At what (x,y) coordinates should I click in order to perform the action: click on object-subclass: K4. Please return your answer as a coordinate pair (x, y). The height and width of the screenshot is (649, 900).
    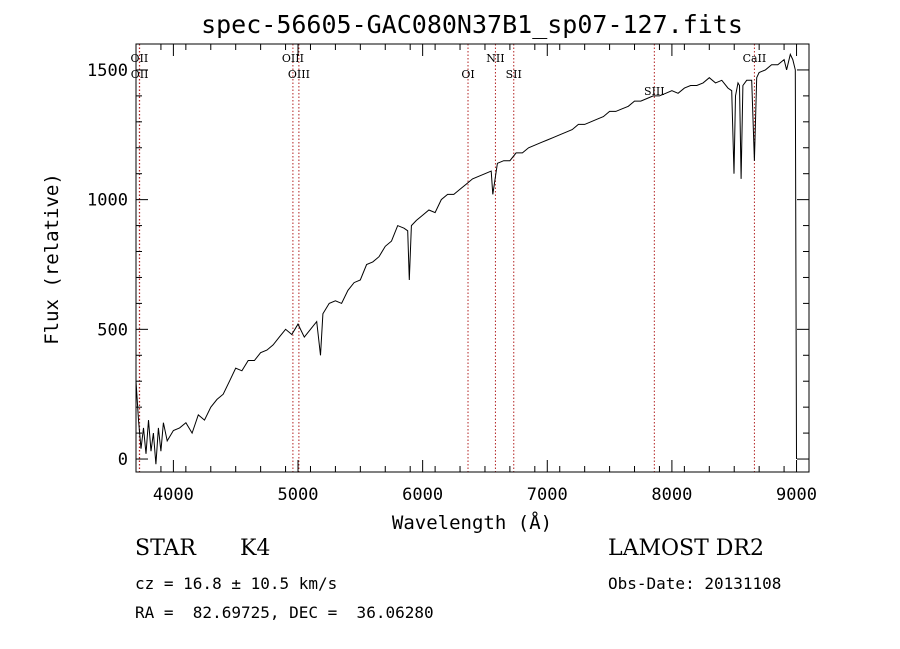
    Looking at the image, I should click on (255, 548).